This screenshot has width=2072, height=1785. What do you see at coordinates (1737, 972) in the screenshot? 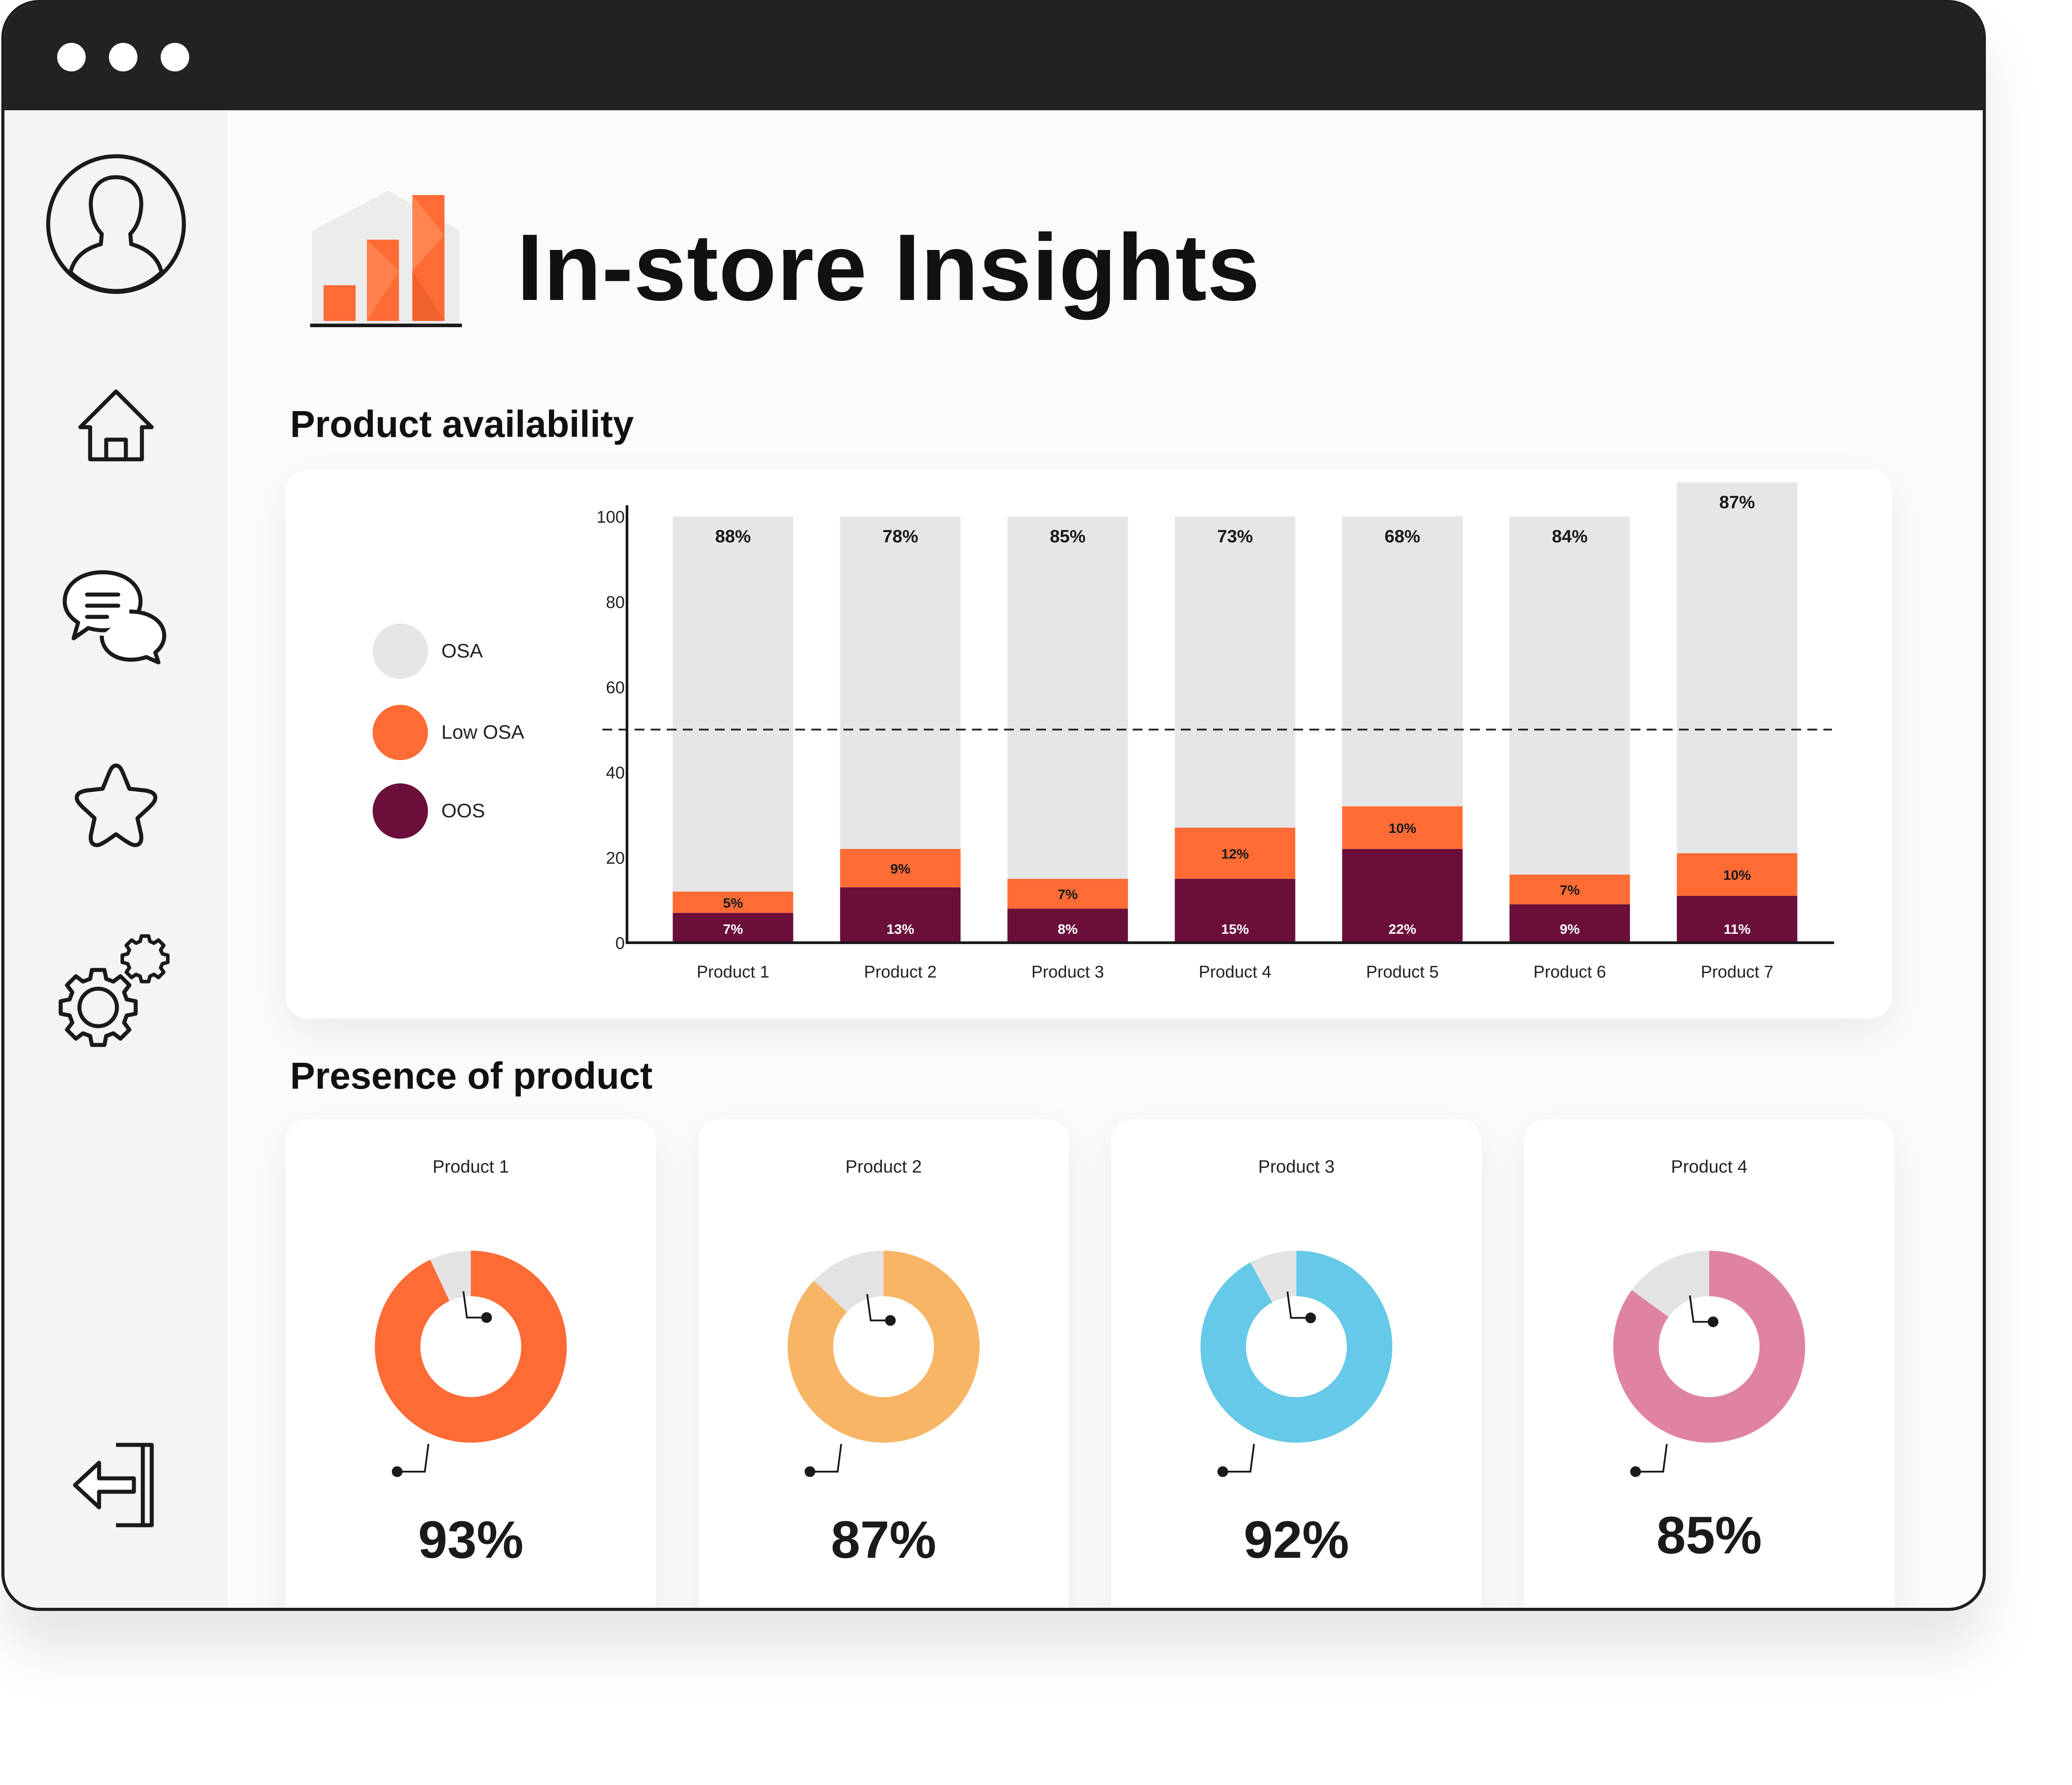
I see `x-tick-label: Product 7` at bounding box center [1737, 972].